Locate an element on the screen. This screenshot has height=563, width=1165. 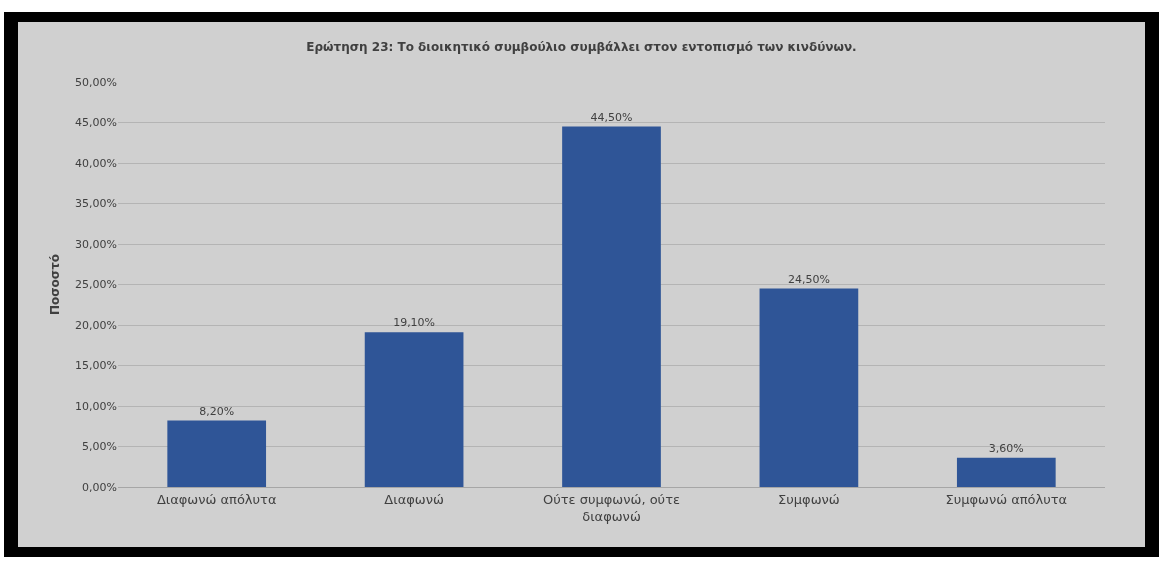
y-tick-label: 15,00% is located at coordinates (96, 366).